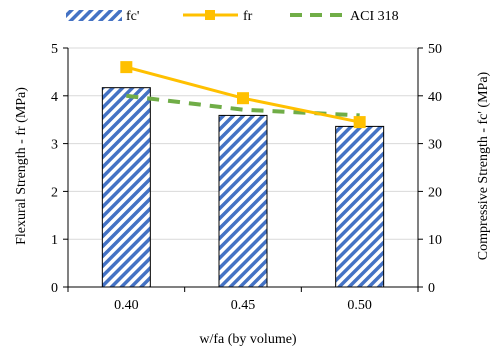 Image resolution: width=495 pixels, height=349 pixels. Describe the element at coordinates (94, 15) in the screenshot. I see `legend-fc-swatch` at that location.